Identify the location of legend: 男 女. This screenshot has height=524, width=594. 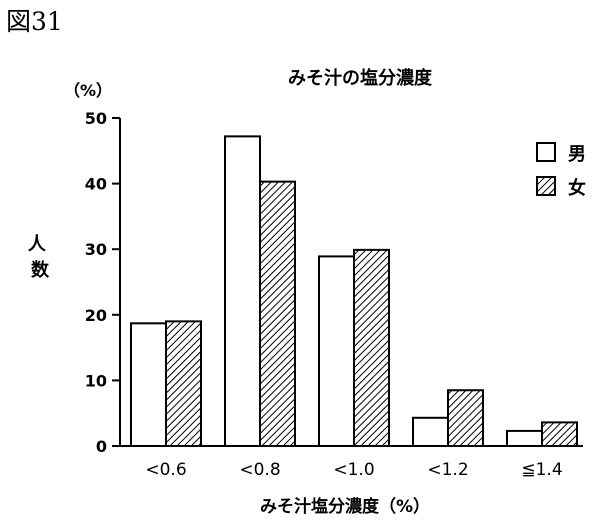
(561, 170).